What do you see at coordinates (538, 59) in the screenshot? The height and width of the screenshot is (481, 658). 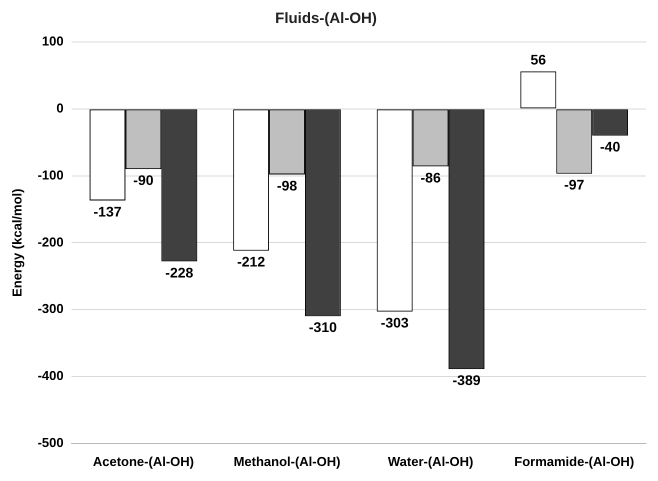 I see `data-label: 56` at bounding box center [538, 59].